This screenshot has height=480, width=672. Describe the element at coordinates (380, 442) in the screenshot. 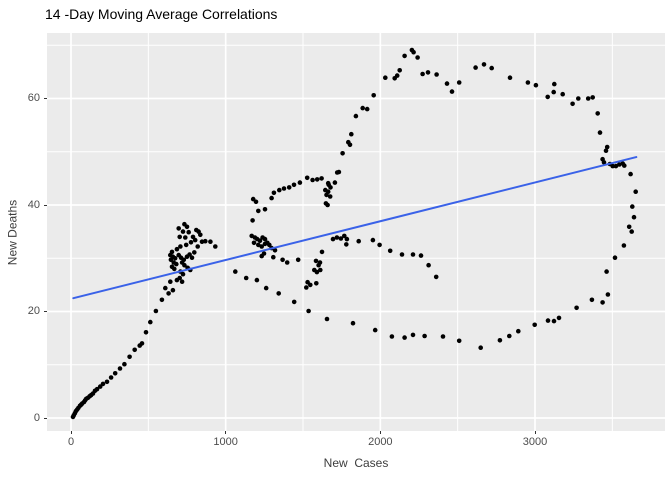

I see `x-tick-label: 2000` at that location.